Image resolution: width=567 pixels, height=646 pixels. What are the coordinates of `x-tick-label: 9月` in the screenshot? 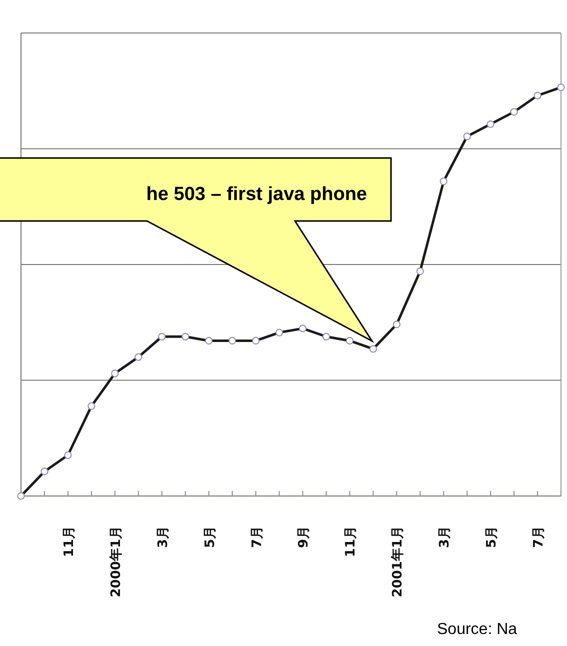 It's located at (304, 537).